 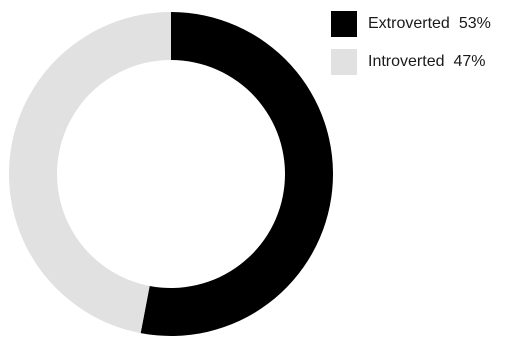 I want to click on legend-item-extroverted: Extroverted 53%, so click(x=411, y=24).